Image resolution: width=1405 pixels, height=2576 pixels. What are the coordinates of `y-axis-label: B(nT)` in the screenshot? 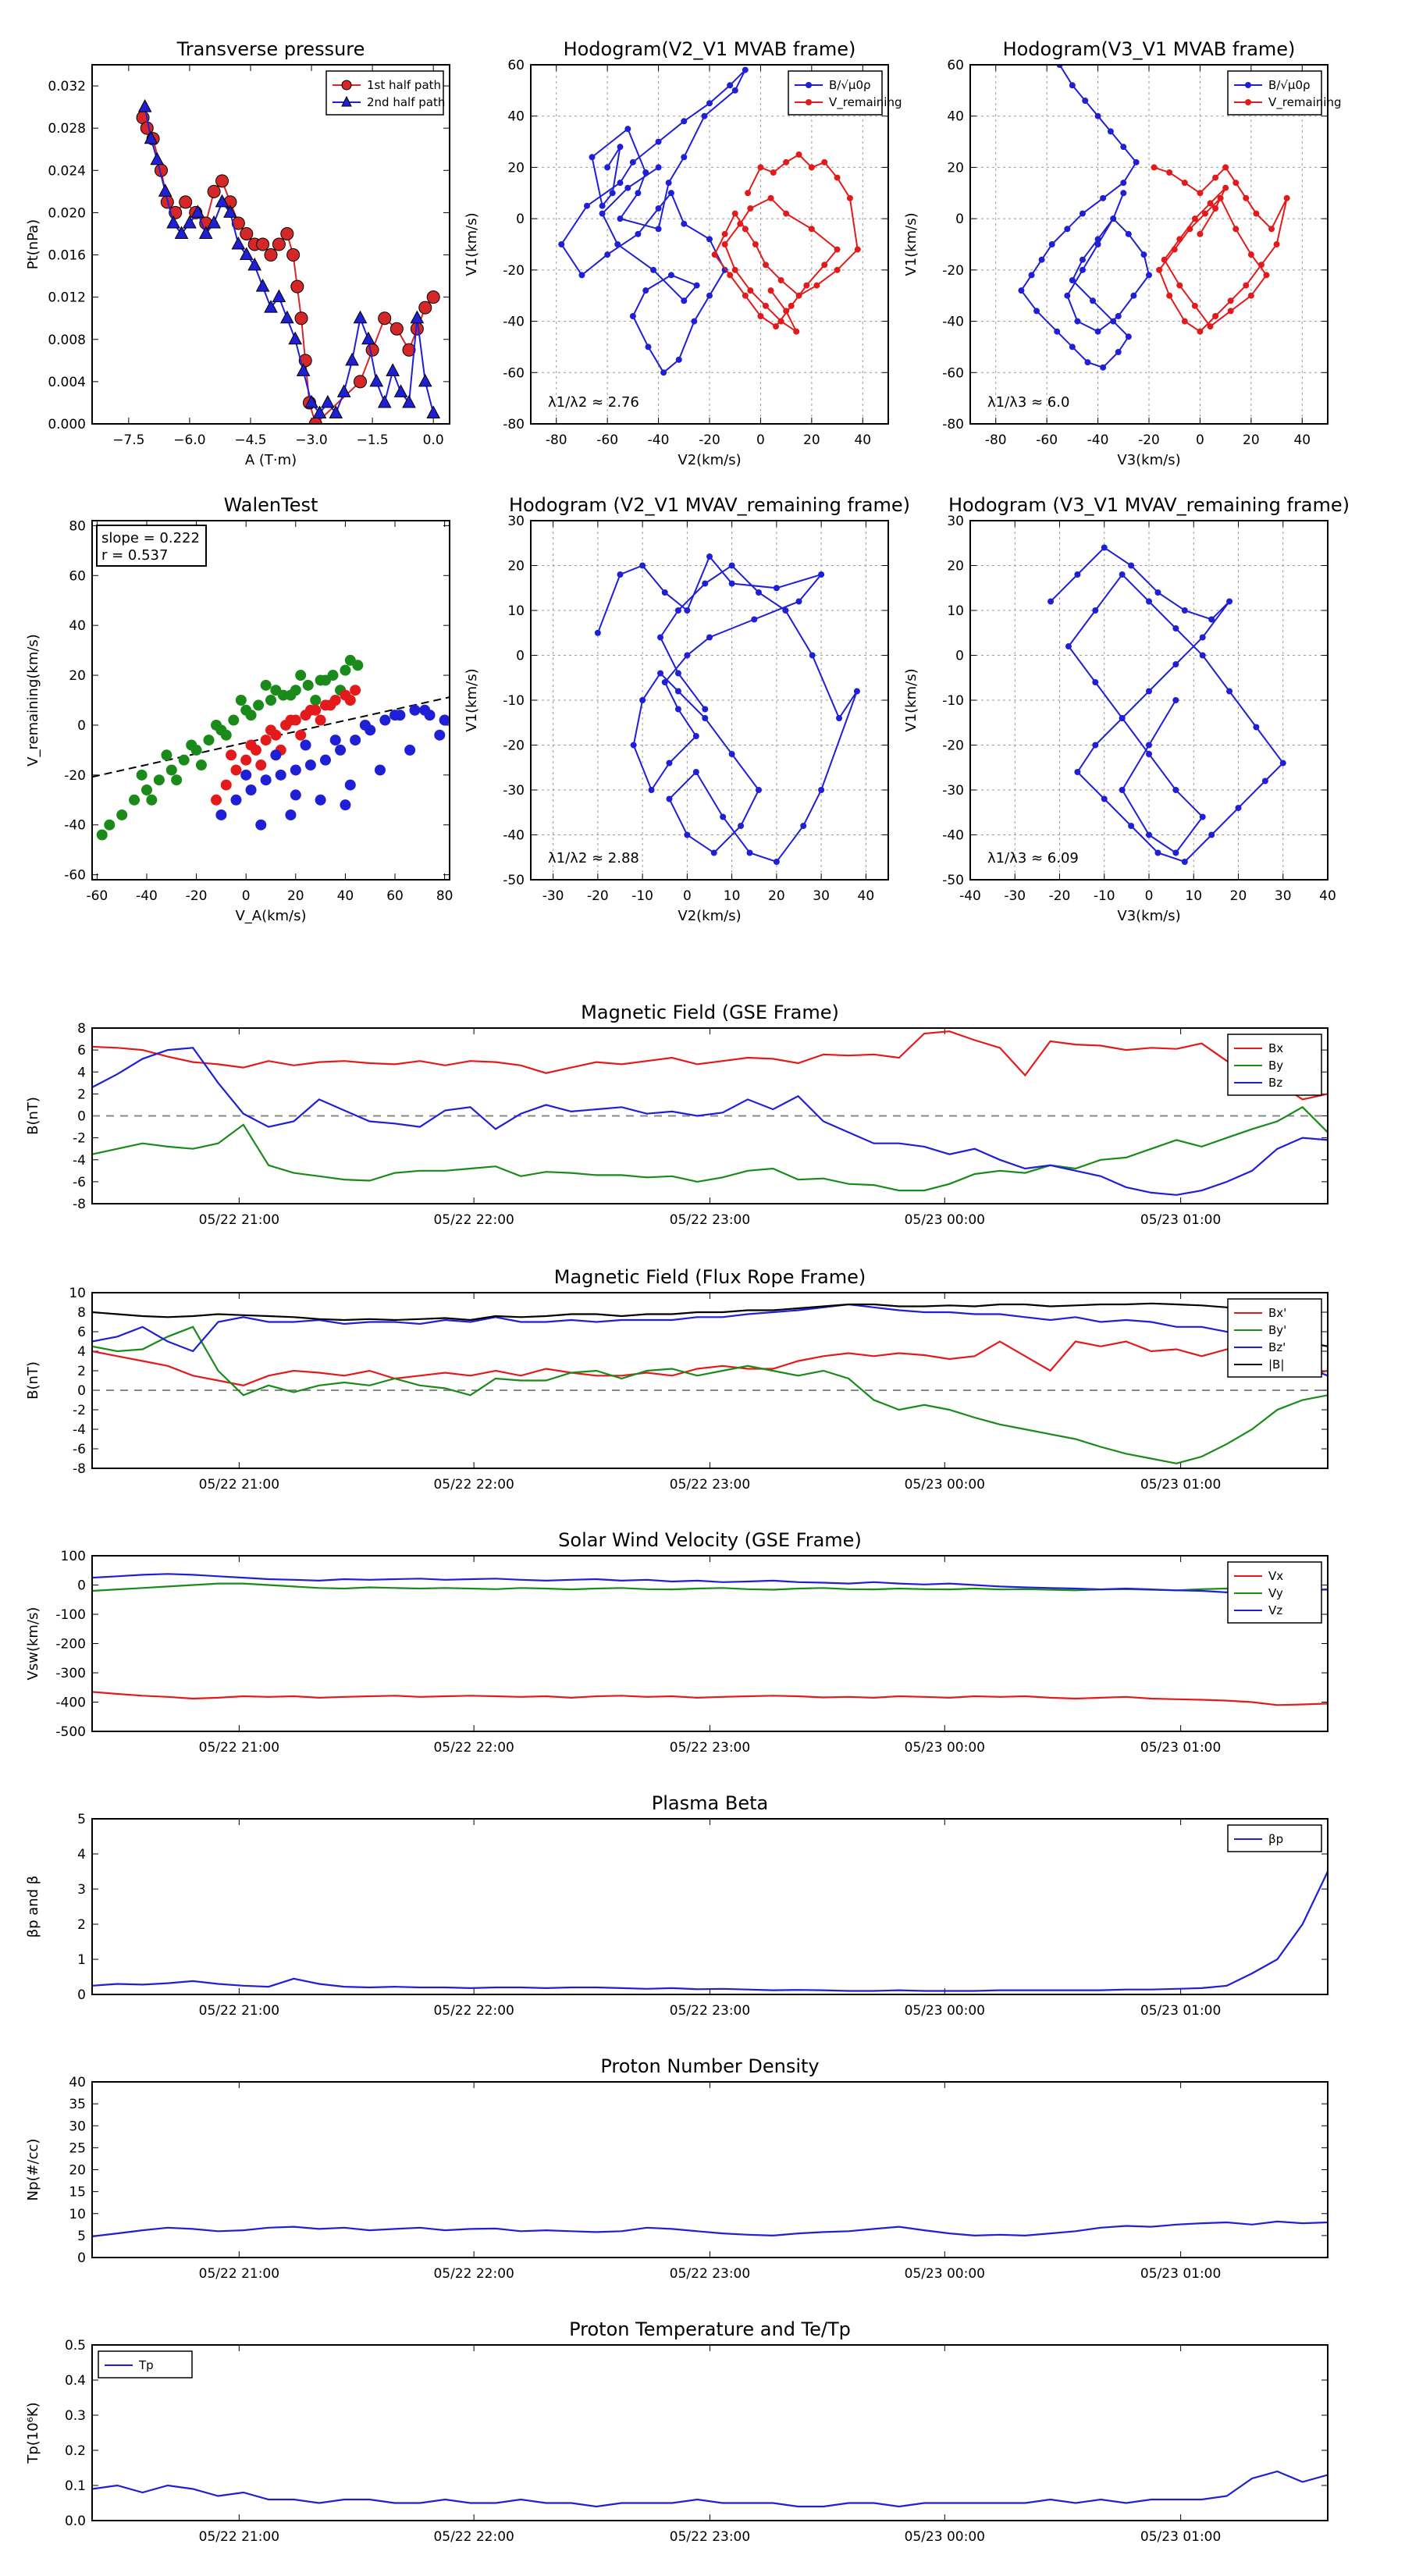 It's located at (33, 1380).